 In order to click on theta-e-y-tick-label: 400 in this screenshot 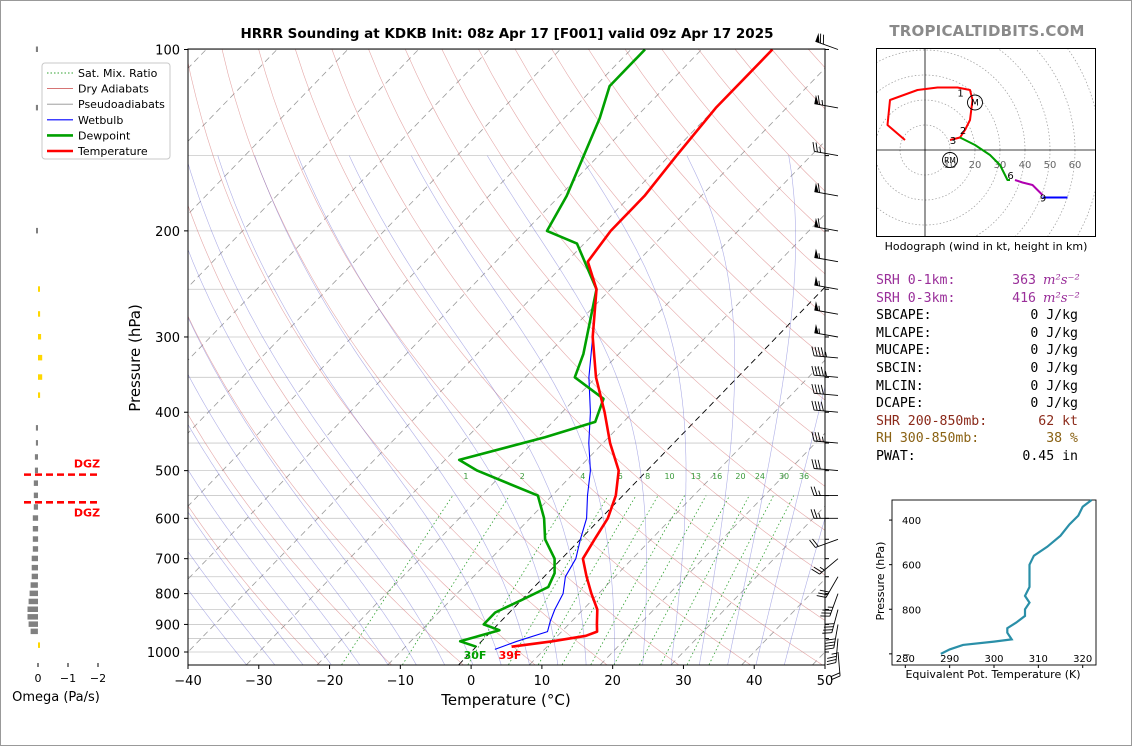, I will do `click(911, 521)`.